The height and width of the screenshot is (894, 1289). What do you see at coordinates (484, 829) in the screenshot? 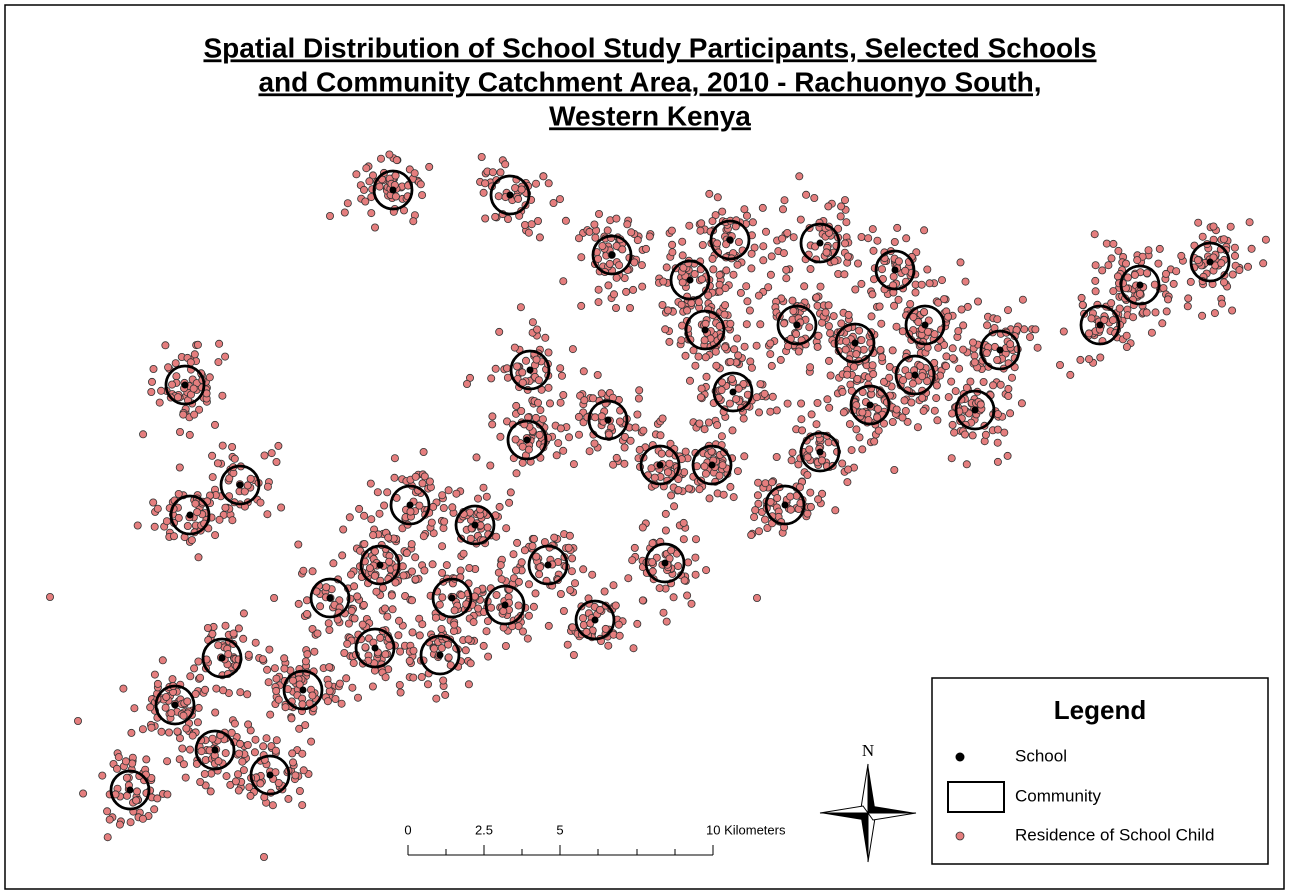
I see `scale-label: 2.5` at bounding box center [484, 829].